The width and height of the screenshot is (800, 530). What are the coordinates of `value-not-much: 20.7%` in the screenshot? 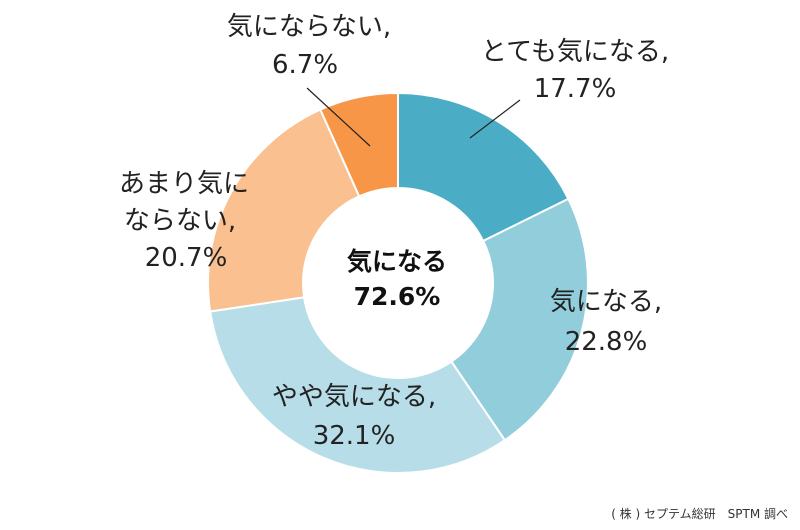 It's located at (186, 258).